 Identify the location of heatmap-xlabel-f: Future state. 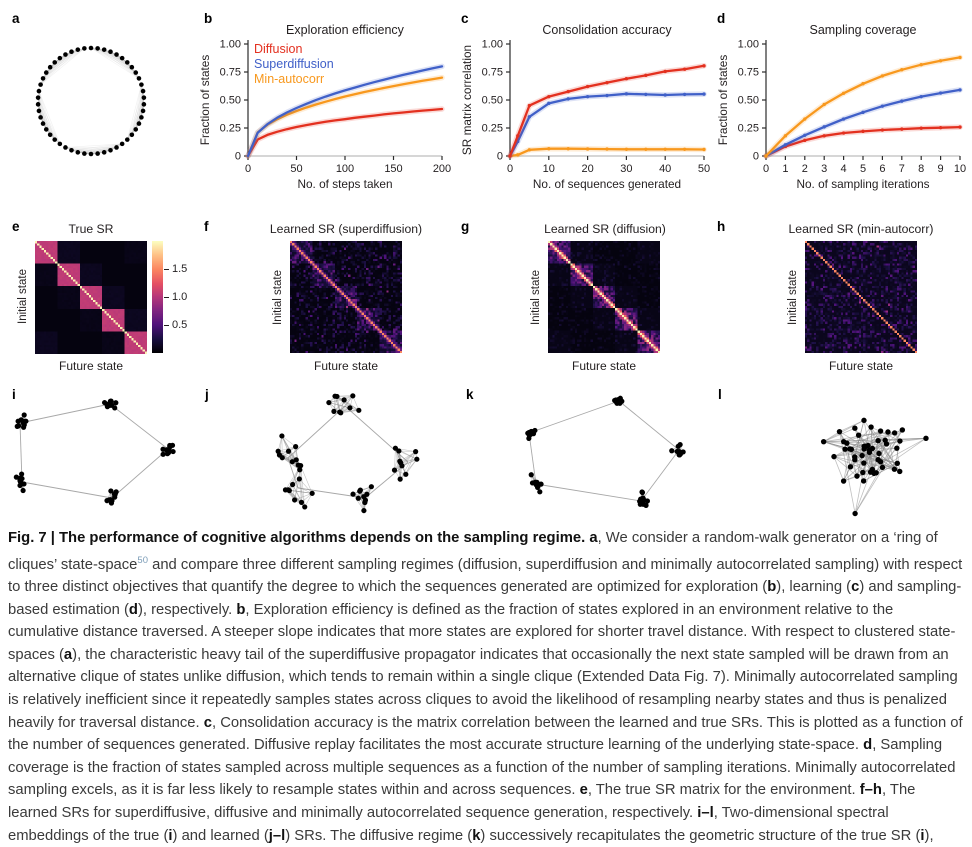
(346, 366).